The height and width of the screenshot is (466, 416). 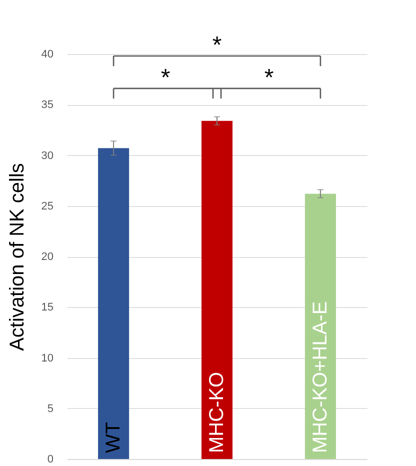 What do you see at coordinates (47, 105) in the screenshot?
I see `y-tick-label: 35` at bounding box center [47, 105].